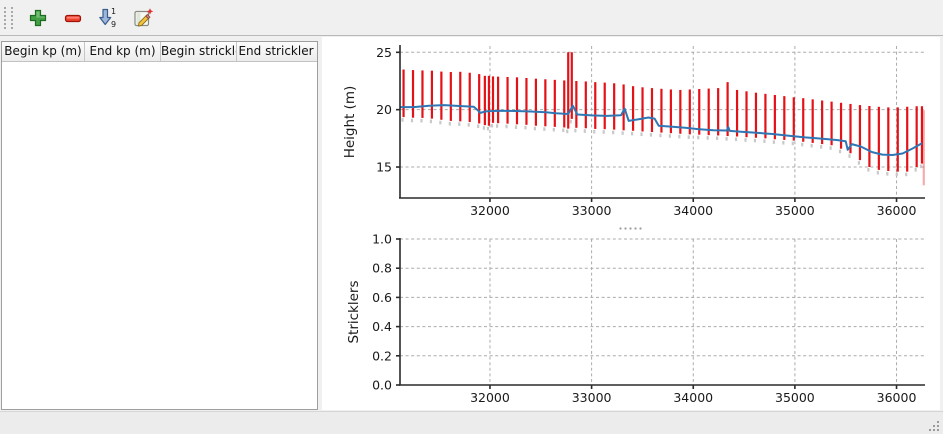  What do you see at coordinates (382, 239) in the screenshot?
I see `svg-text: 1.0` at bounding box center [382, 239].